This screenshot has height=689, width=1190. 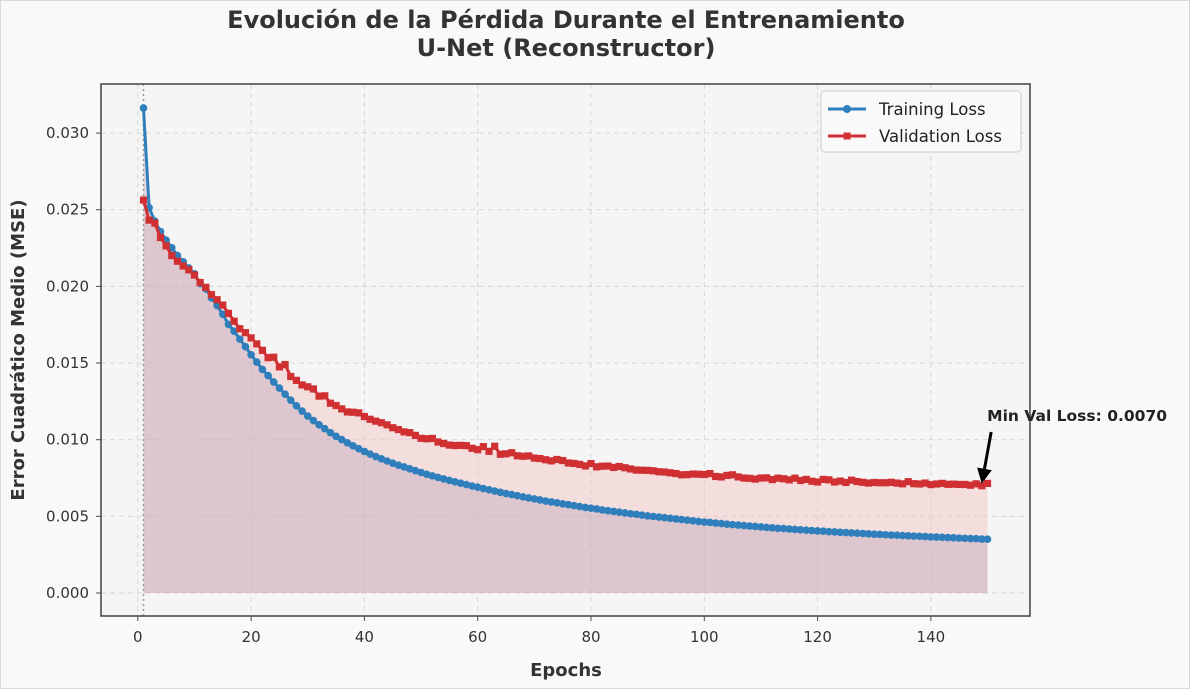 I want to click on annotation-text: Min Val Loss: 0.0070, so click(x=1077, y=416).